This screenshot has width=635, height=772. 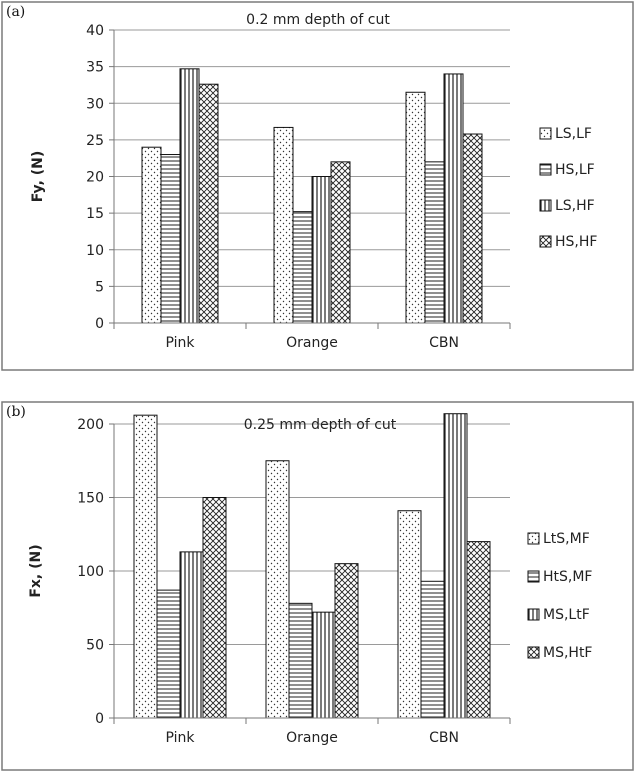 I want to click on bar-ls-hf-pink, so click(x=189, y=196).